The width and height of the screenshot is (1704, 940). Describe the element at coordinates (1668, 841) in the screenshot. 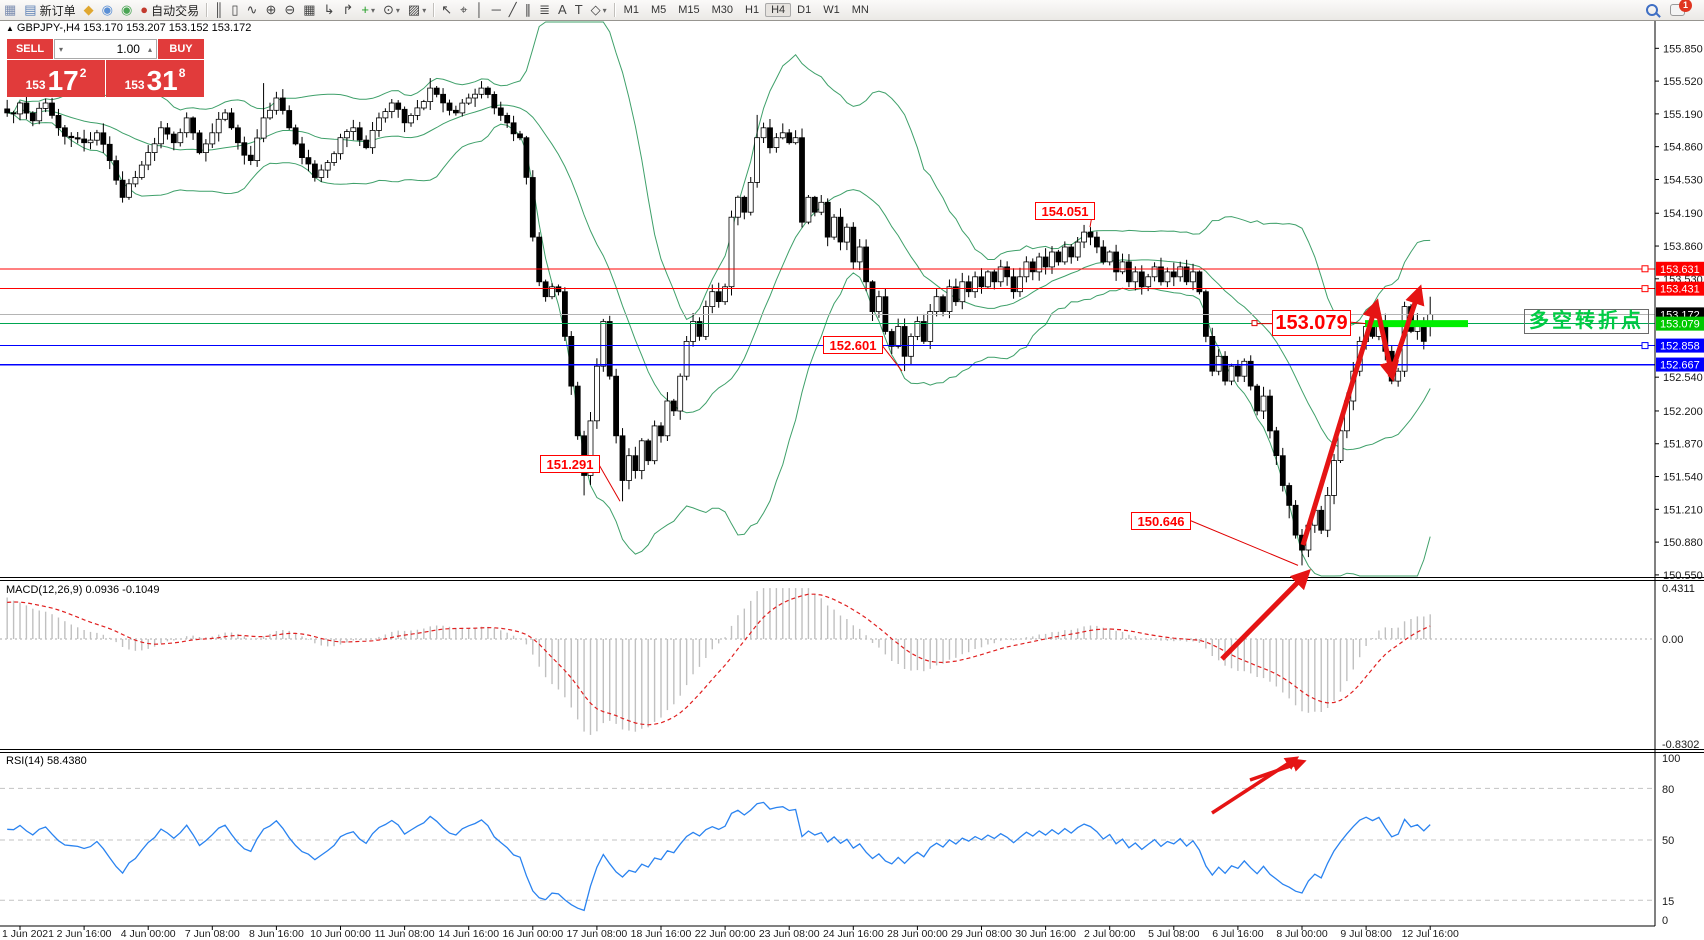

I see `axis-label: 50` at that location.